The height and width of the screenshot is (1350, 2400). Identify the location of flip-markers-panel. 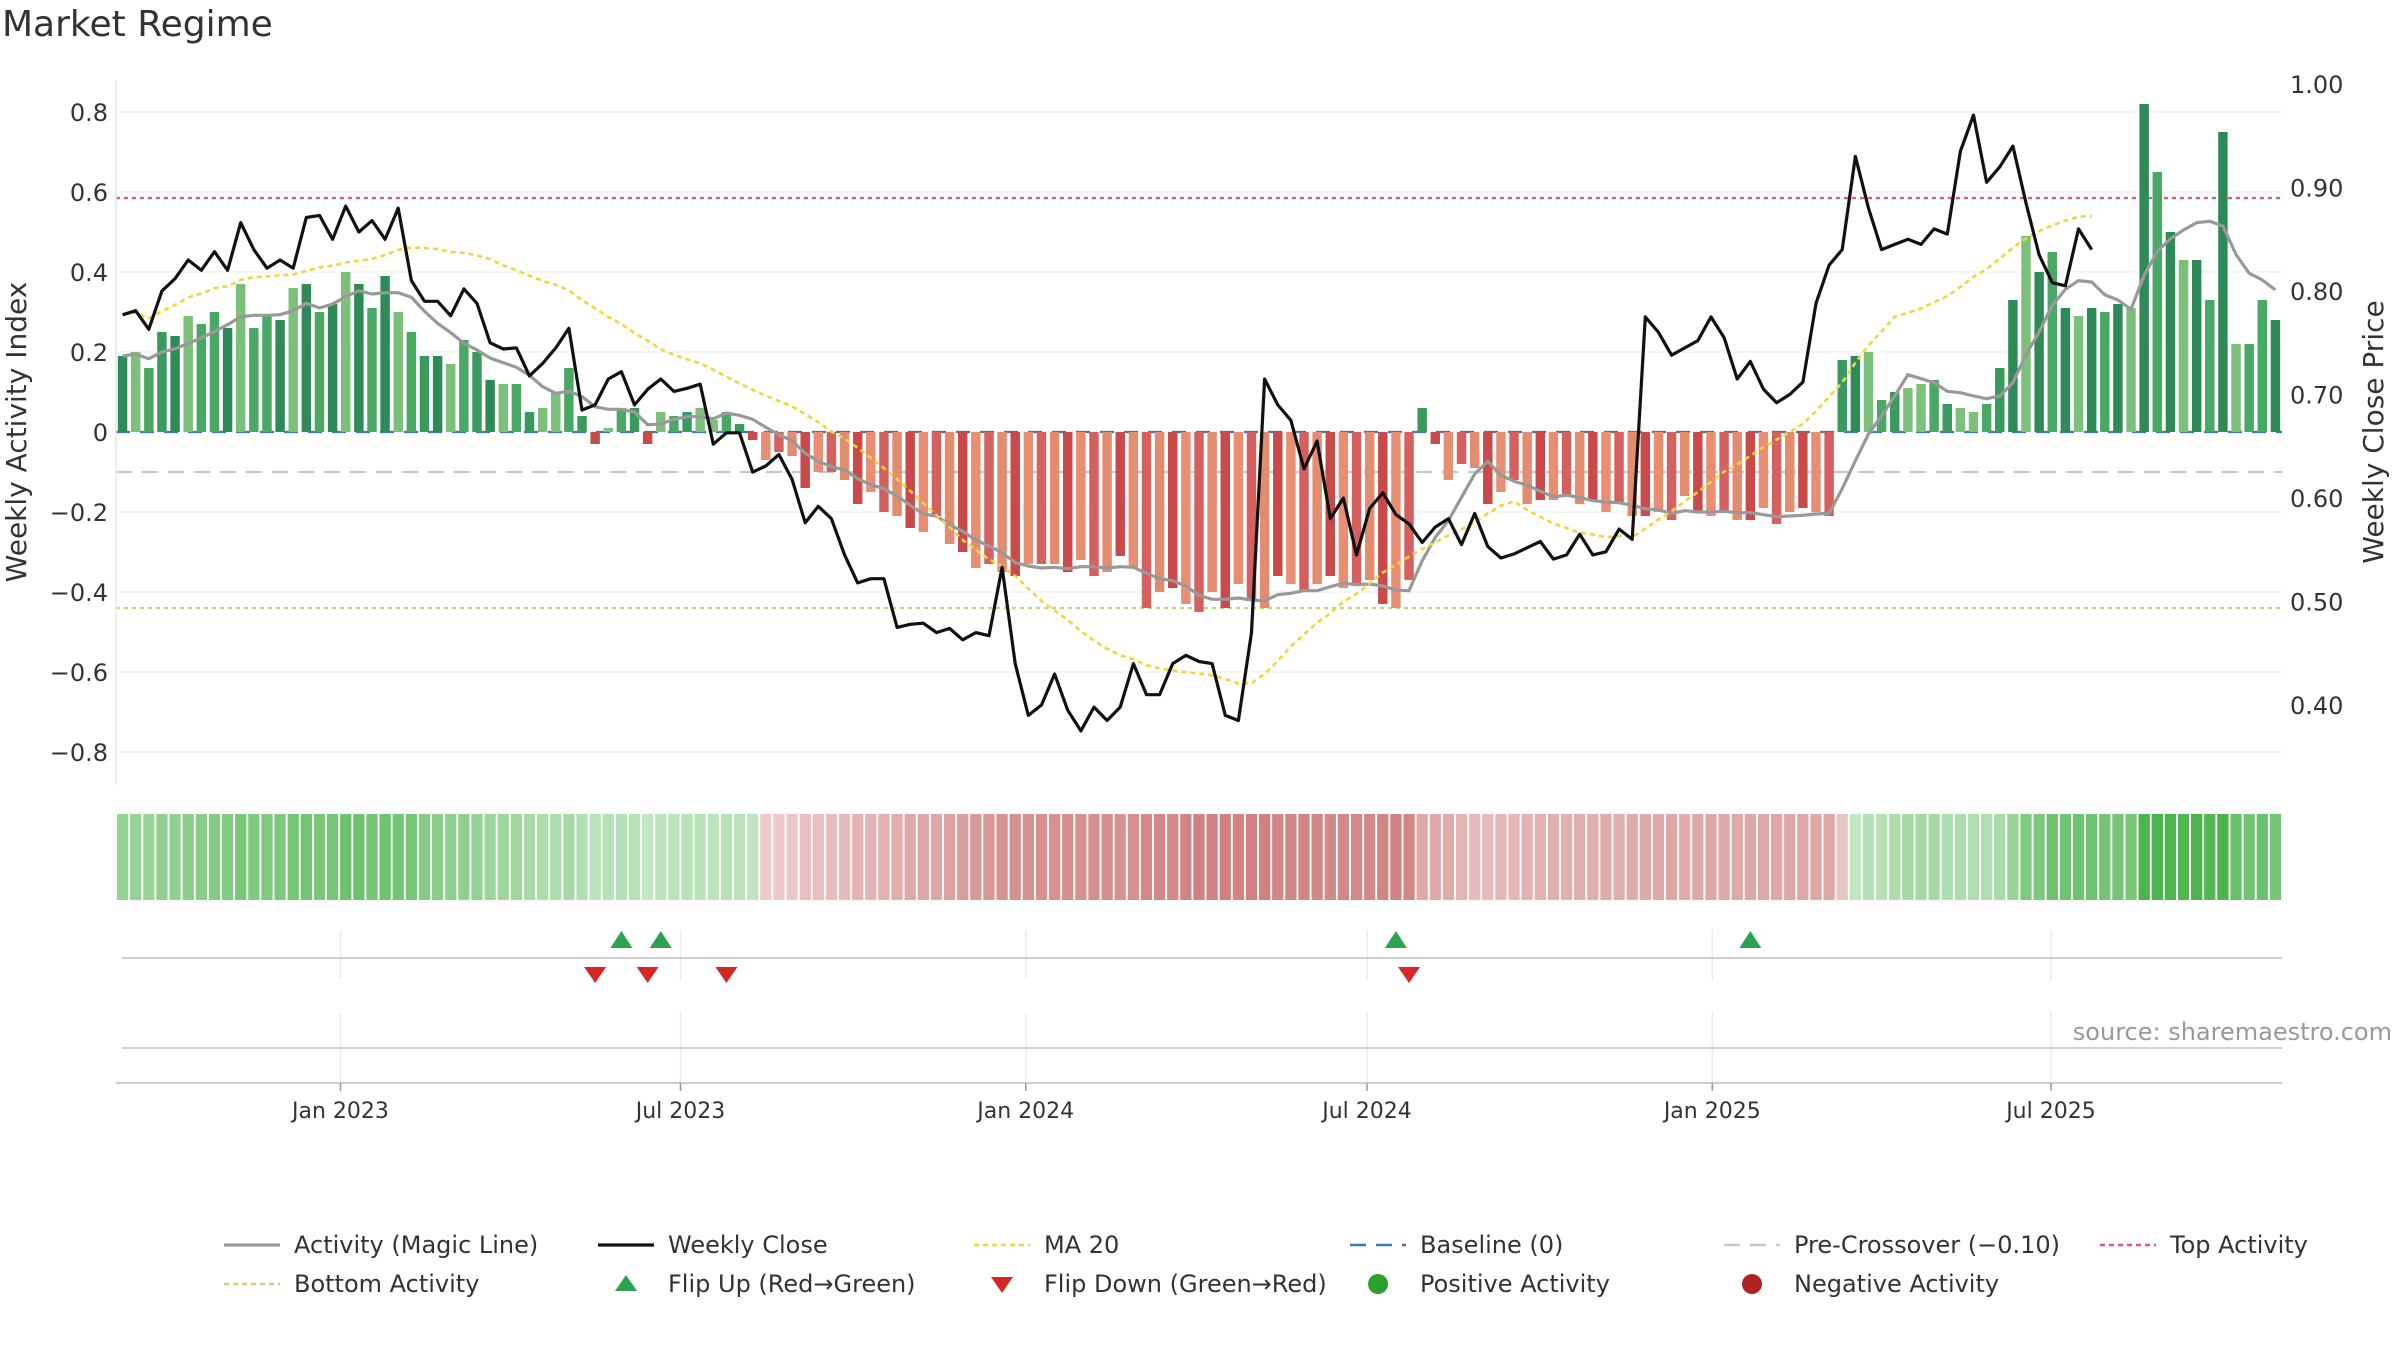
(1202, 957).